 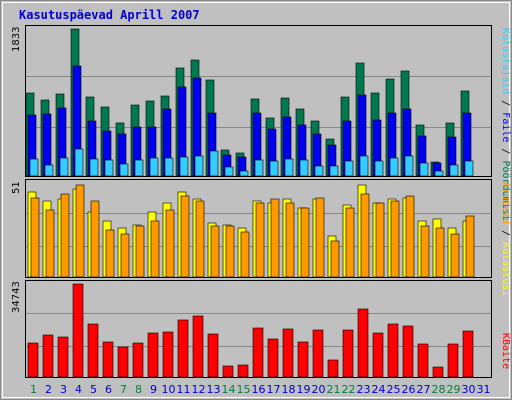 What do you see at coordinates (505, 103) in the screenshot?
I see `legend-top-part-1: /` at bounding box center [505, 103].